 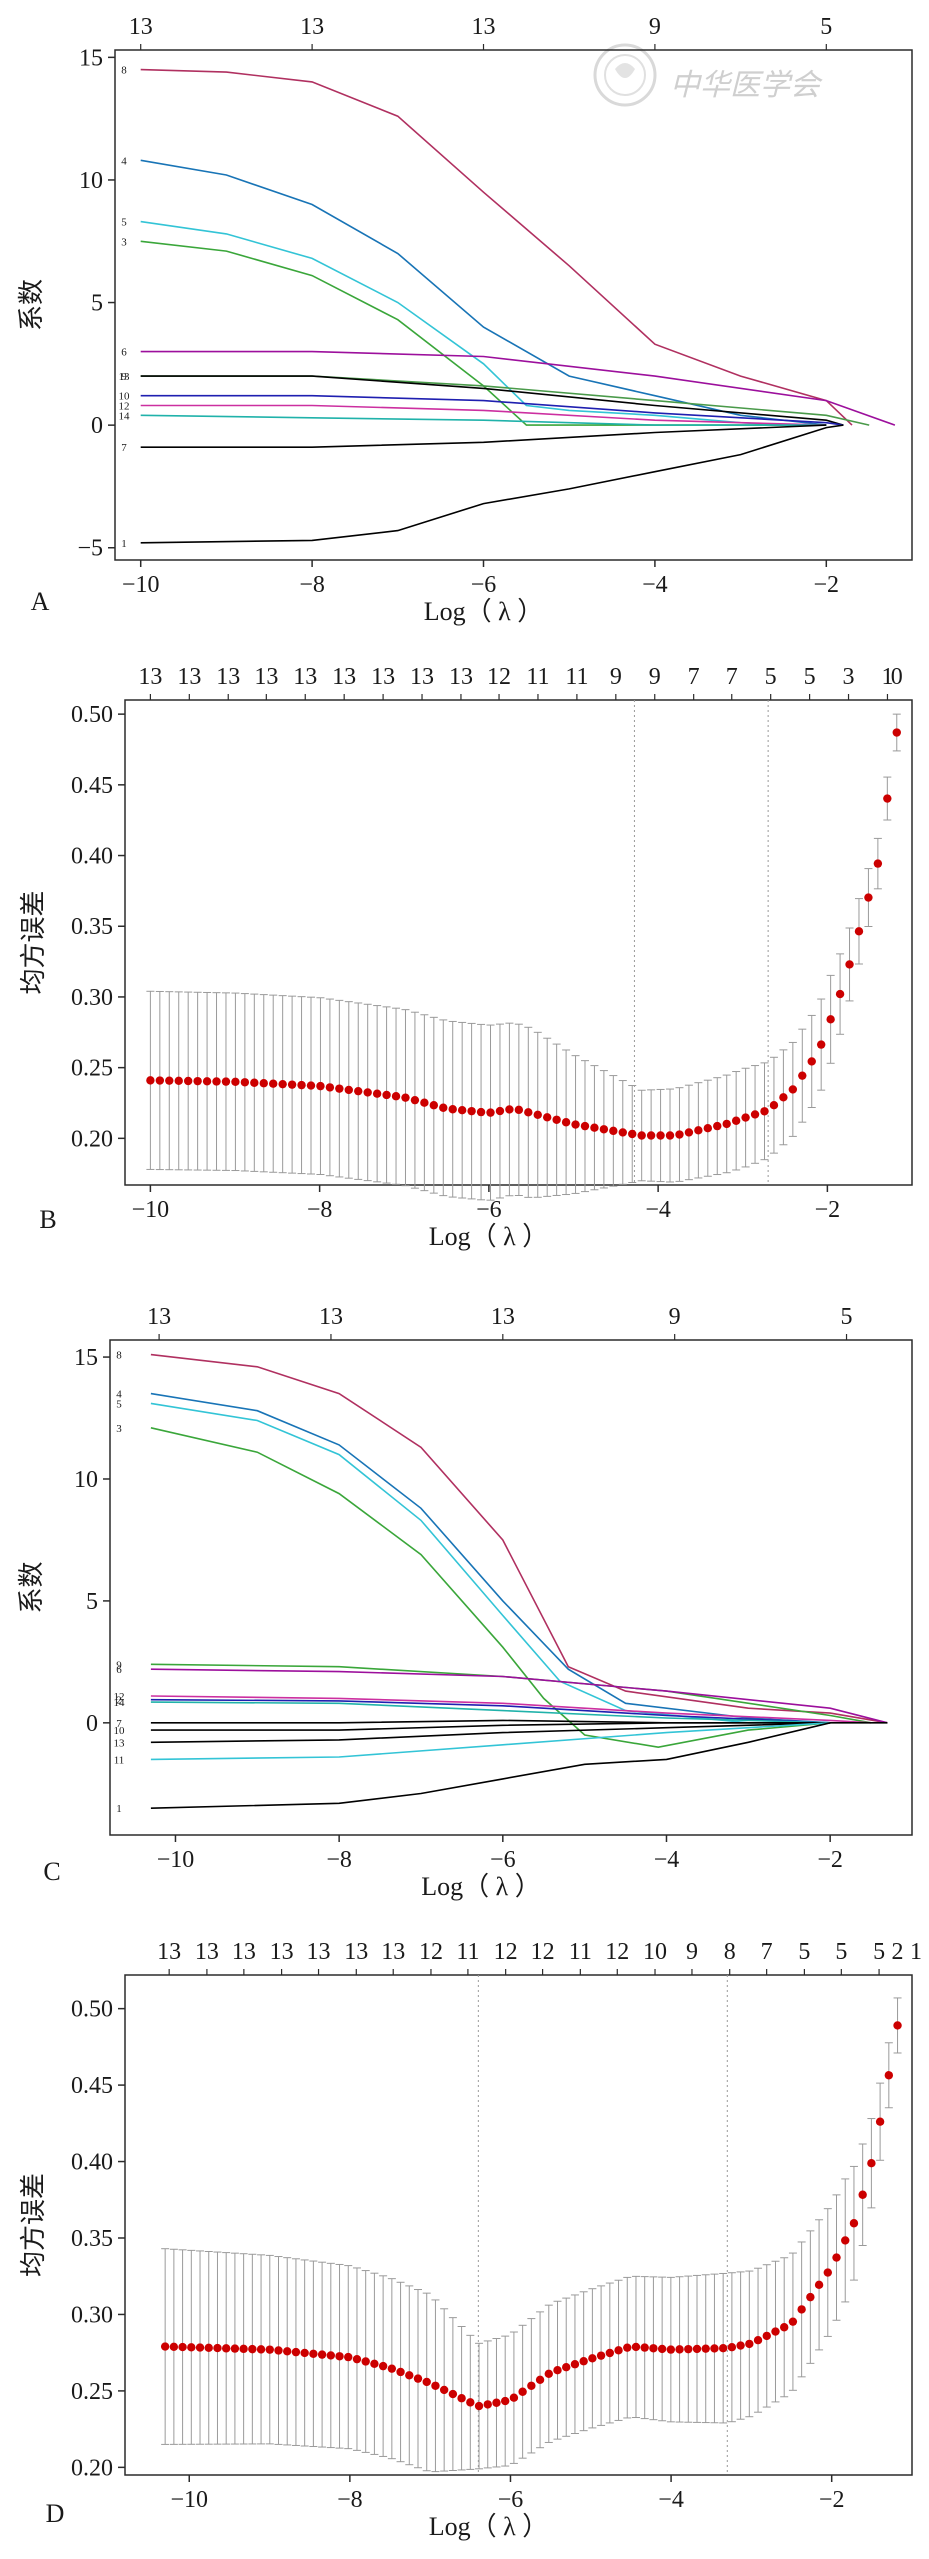 What do you see at coordinates (320, 1210) in the screenshot?
I see `x-tick-label: −8` at bounding box center [320, 1210].